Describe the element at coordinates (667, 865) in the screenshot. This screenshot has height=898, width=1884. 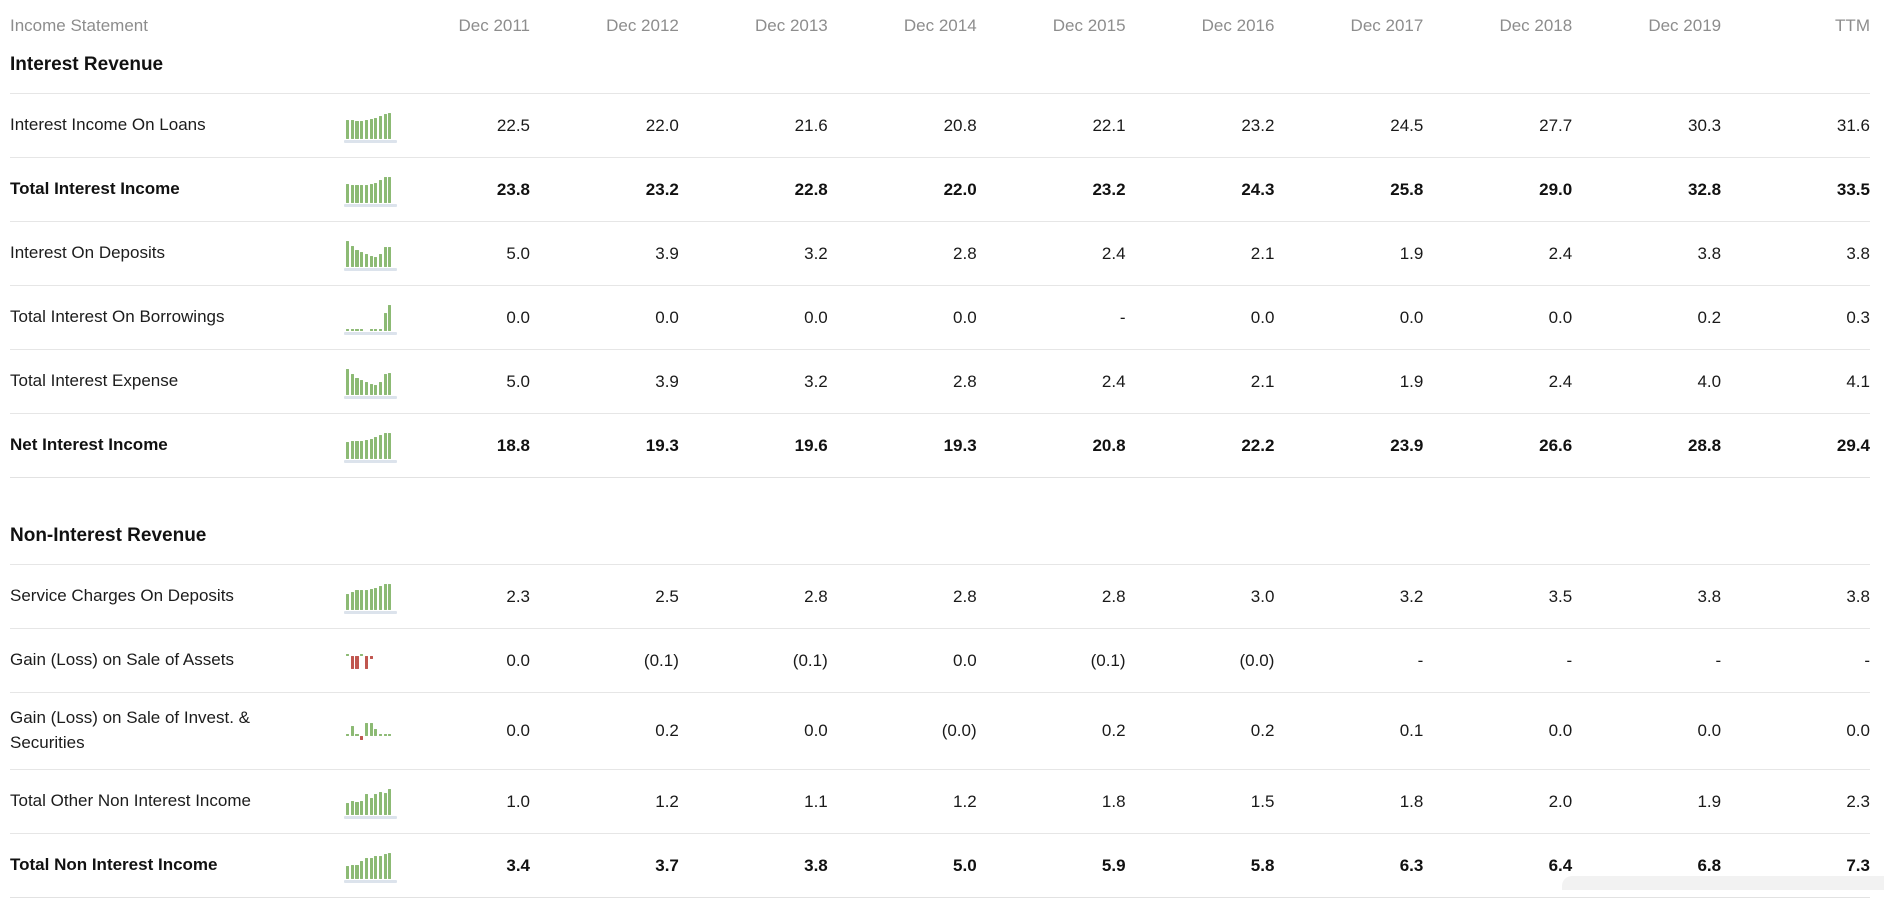
I see `value-cell: 3.7` at that location.